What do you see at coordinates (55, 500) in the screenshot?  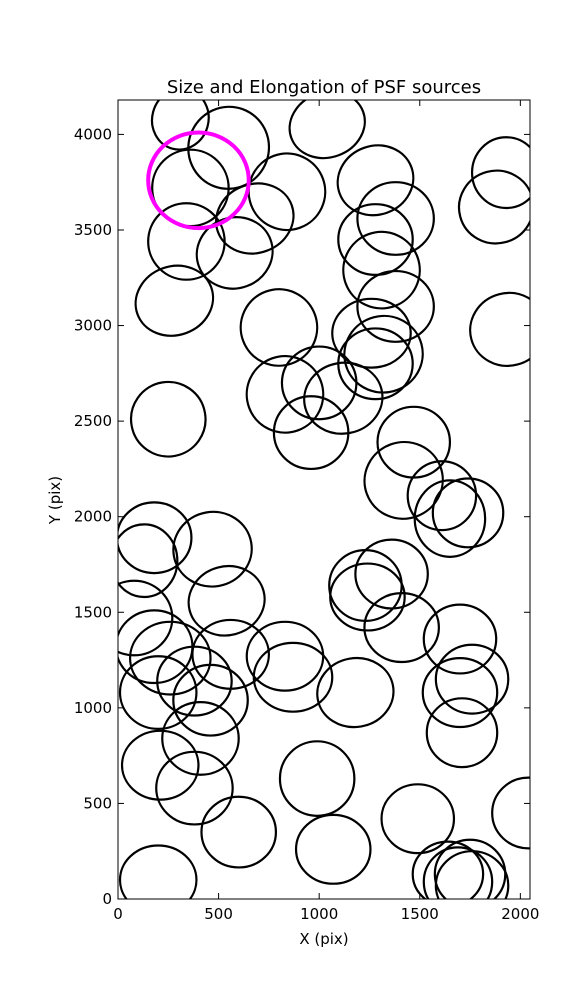 I see `y-axis-label: Y (pix)` at bounding box center [55, 500].